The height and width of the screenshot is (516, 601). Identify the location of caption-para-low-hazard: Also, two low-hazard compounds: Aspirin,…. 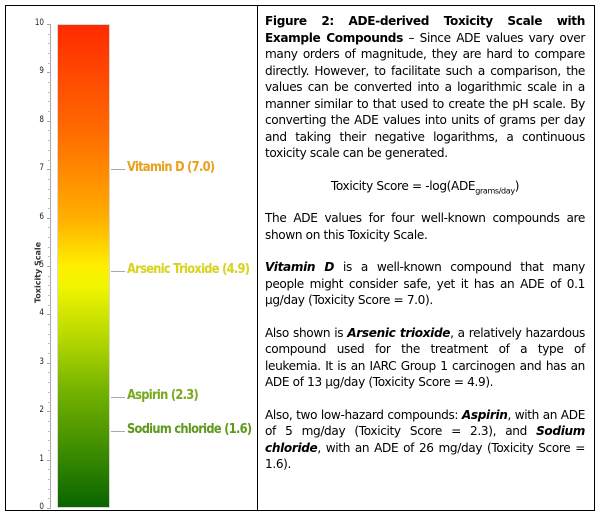
(425, 439).